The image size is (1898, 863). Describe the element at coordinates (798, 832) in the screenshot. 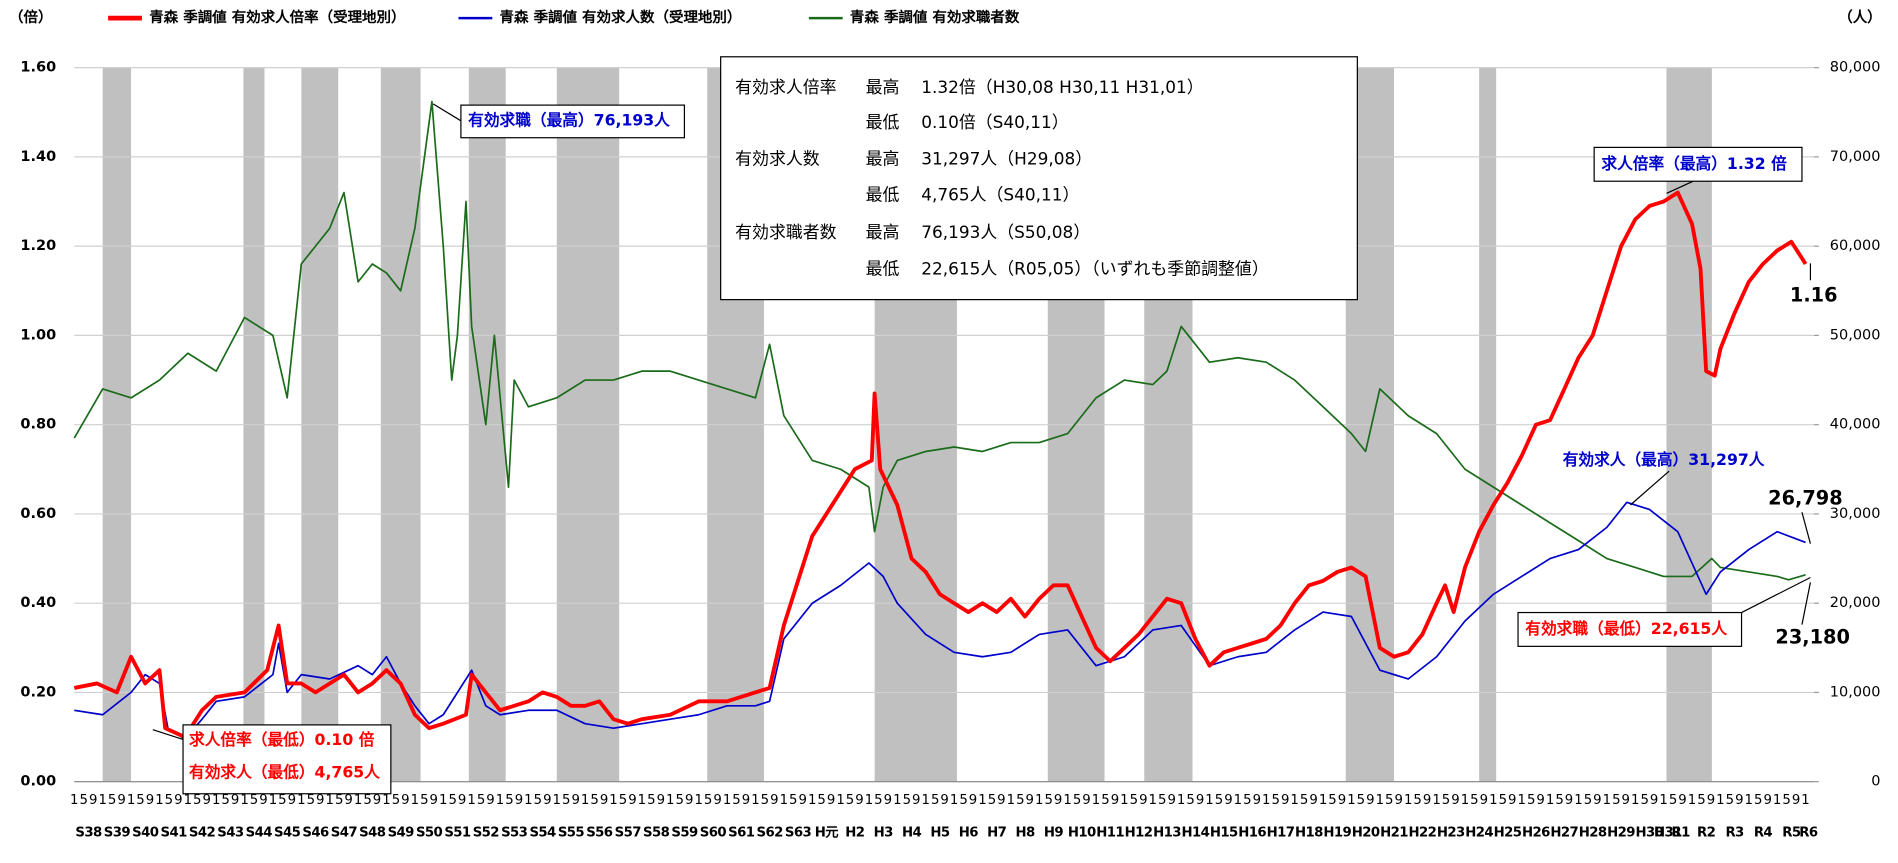

I see `era-label: S63` at that location.